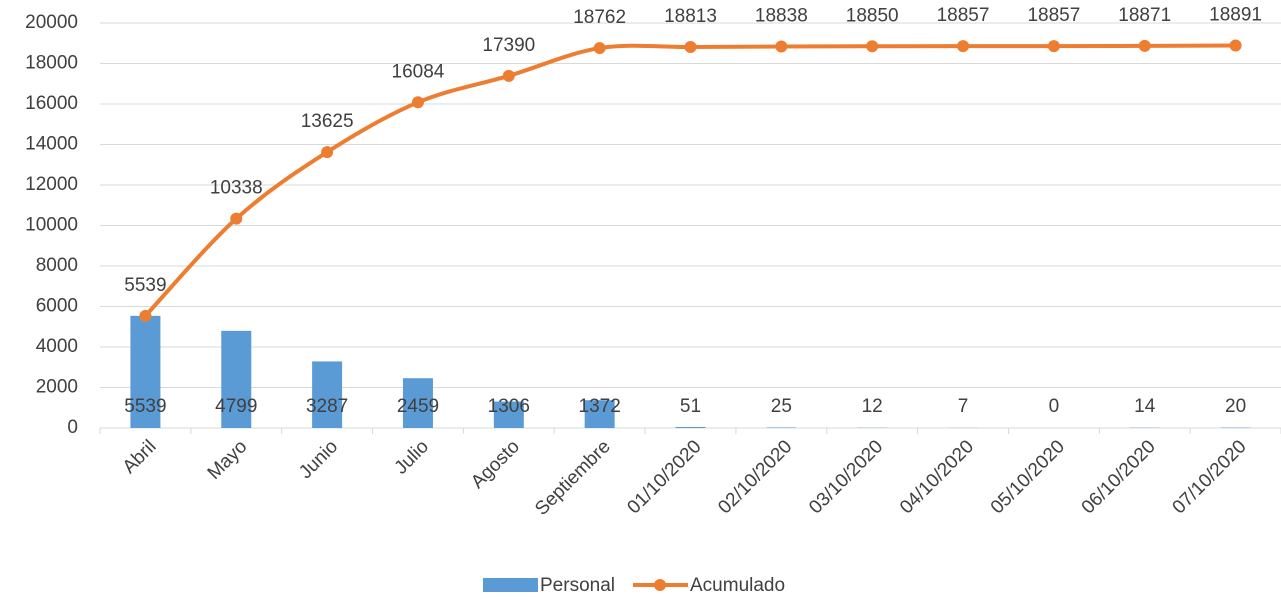  Describe the element at coordinates (1210, 477) in the screenshot. I see `x-tick-label: 07/10/2020` at that location.